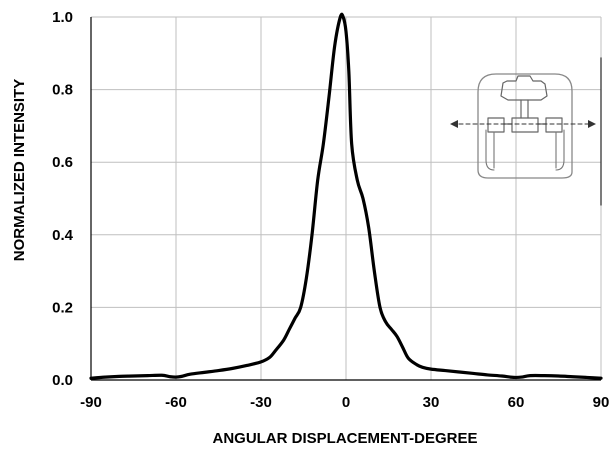 The height and width of the screenshot is (453, 615). Describe the element at coordinates (62, 380) in the screenshot. I see `y-tick-label: 0.0` at that location.